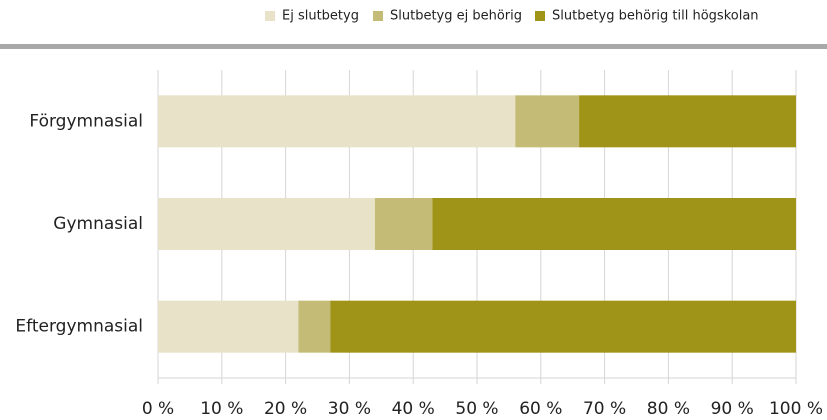 This screenshot has width=827, height=420. Describe the element at coordinates (349, 409) in the screenshot. I see `x-tick-label: 30 %` at that location.